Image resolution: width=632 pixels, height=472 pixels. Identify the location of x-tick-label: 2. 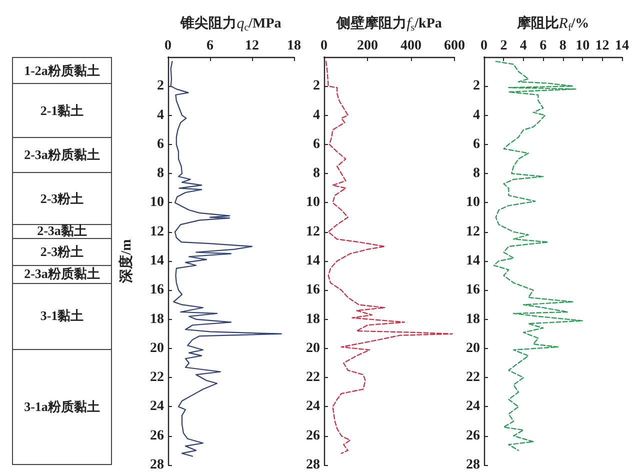
(504, 46).